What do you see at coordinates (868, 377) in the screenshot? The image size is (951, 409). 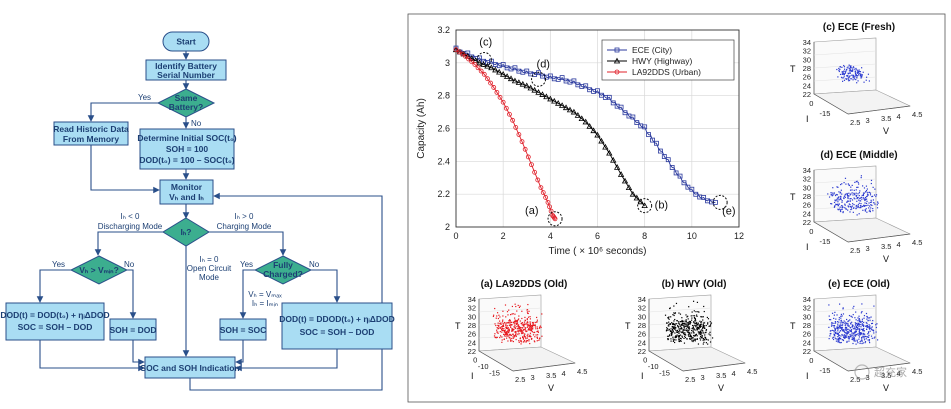 I see `v-tick-label: 3` at bounding box center [868, 377].